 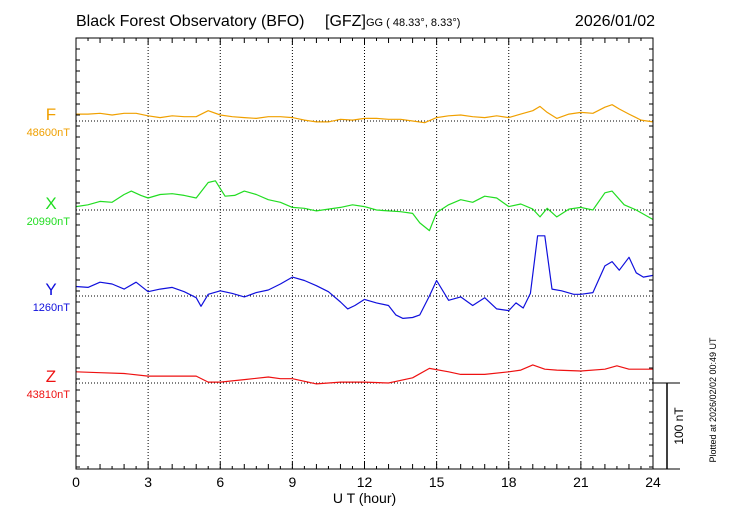 What do you see at coordinates (49, 133) in the screenshot?
I see `series-baseline-f: 48600nT` at bounding box center [49, 133].